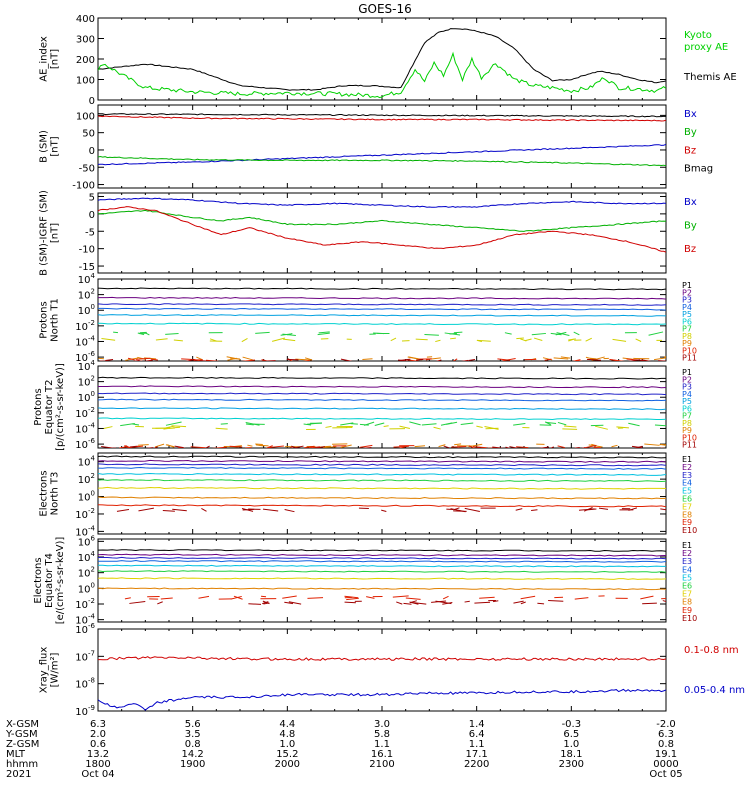 This screenshot has height=804, width=750. I want to click on y-tick-label: 10⁶, so click(87, 541).